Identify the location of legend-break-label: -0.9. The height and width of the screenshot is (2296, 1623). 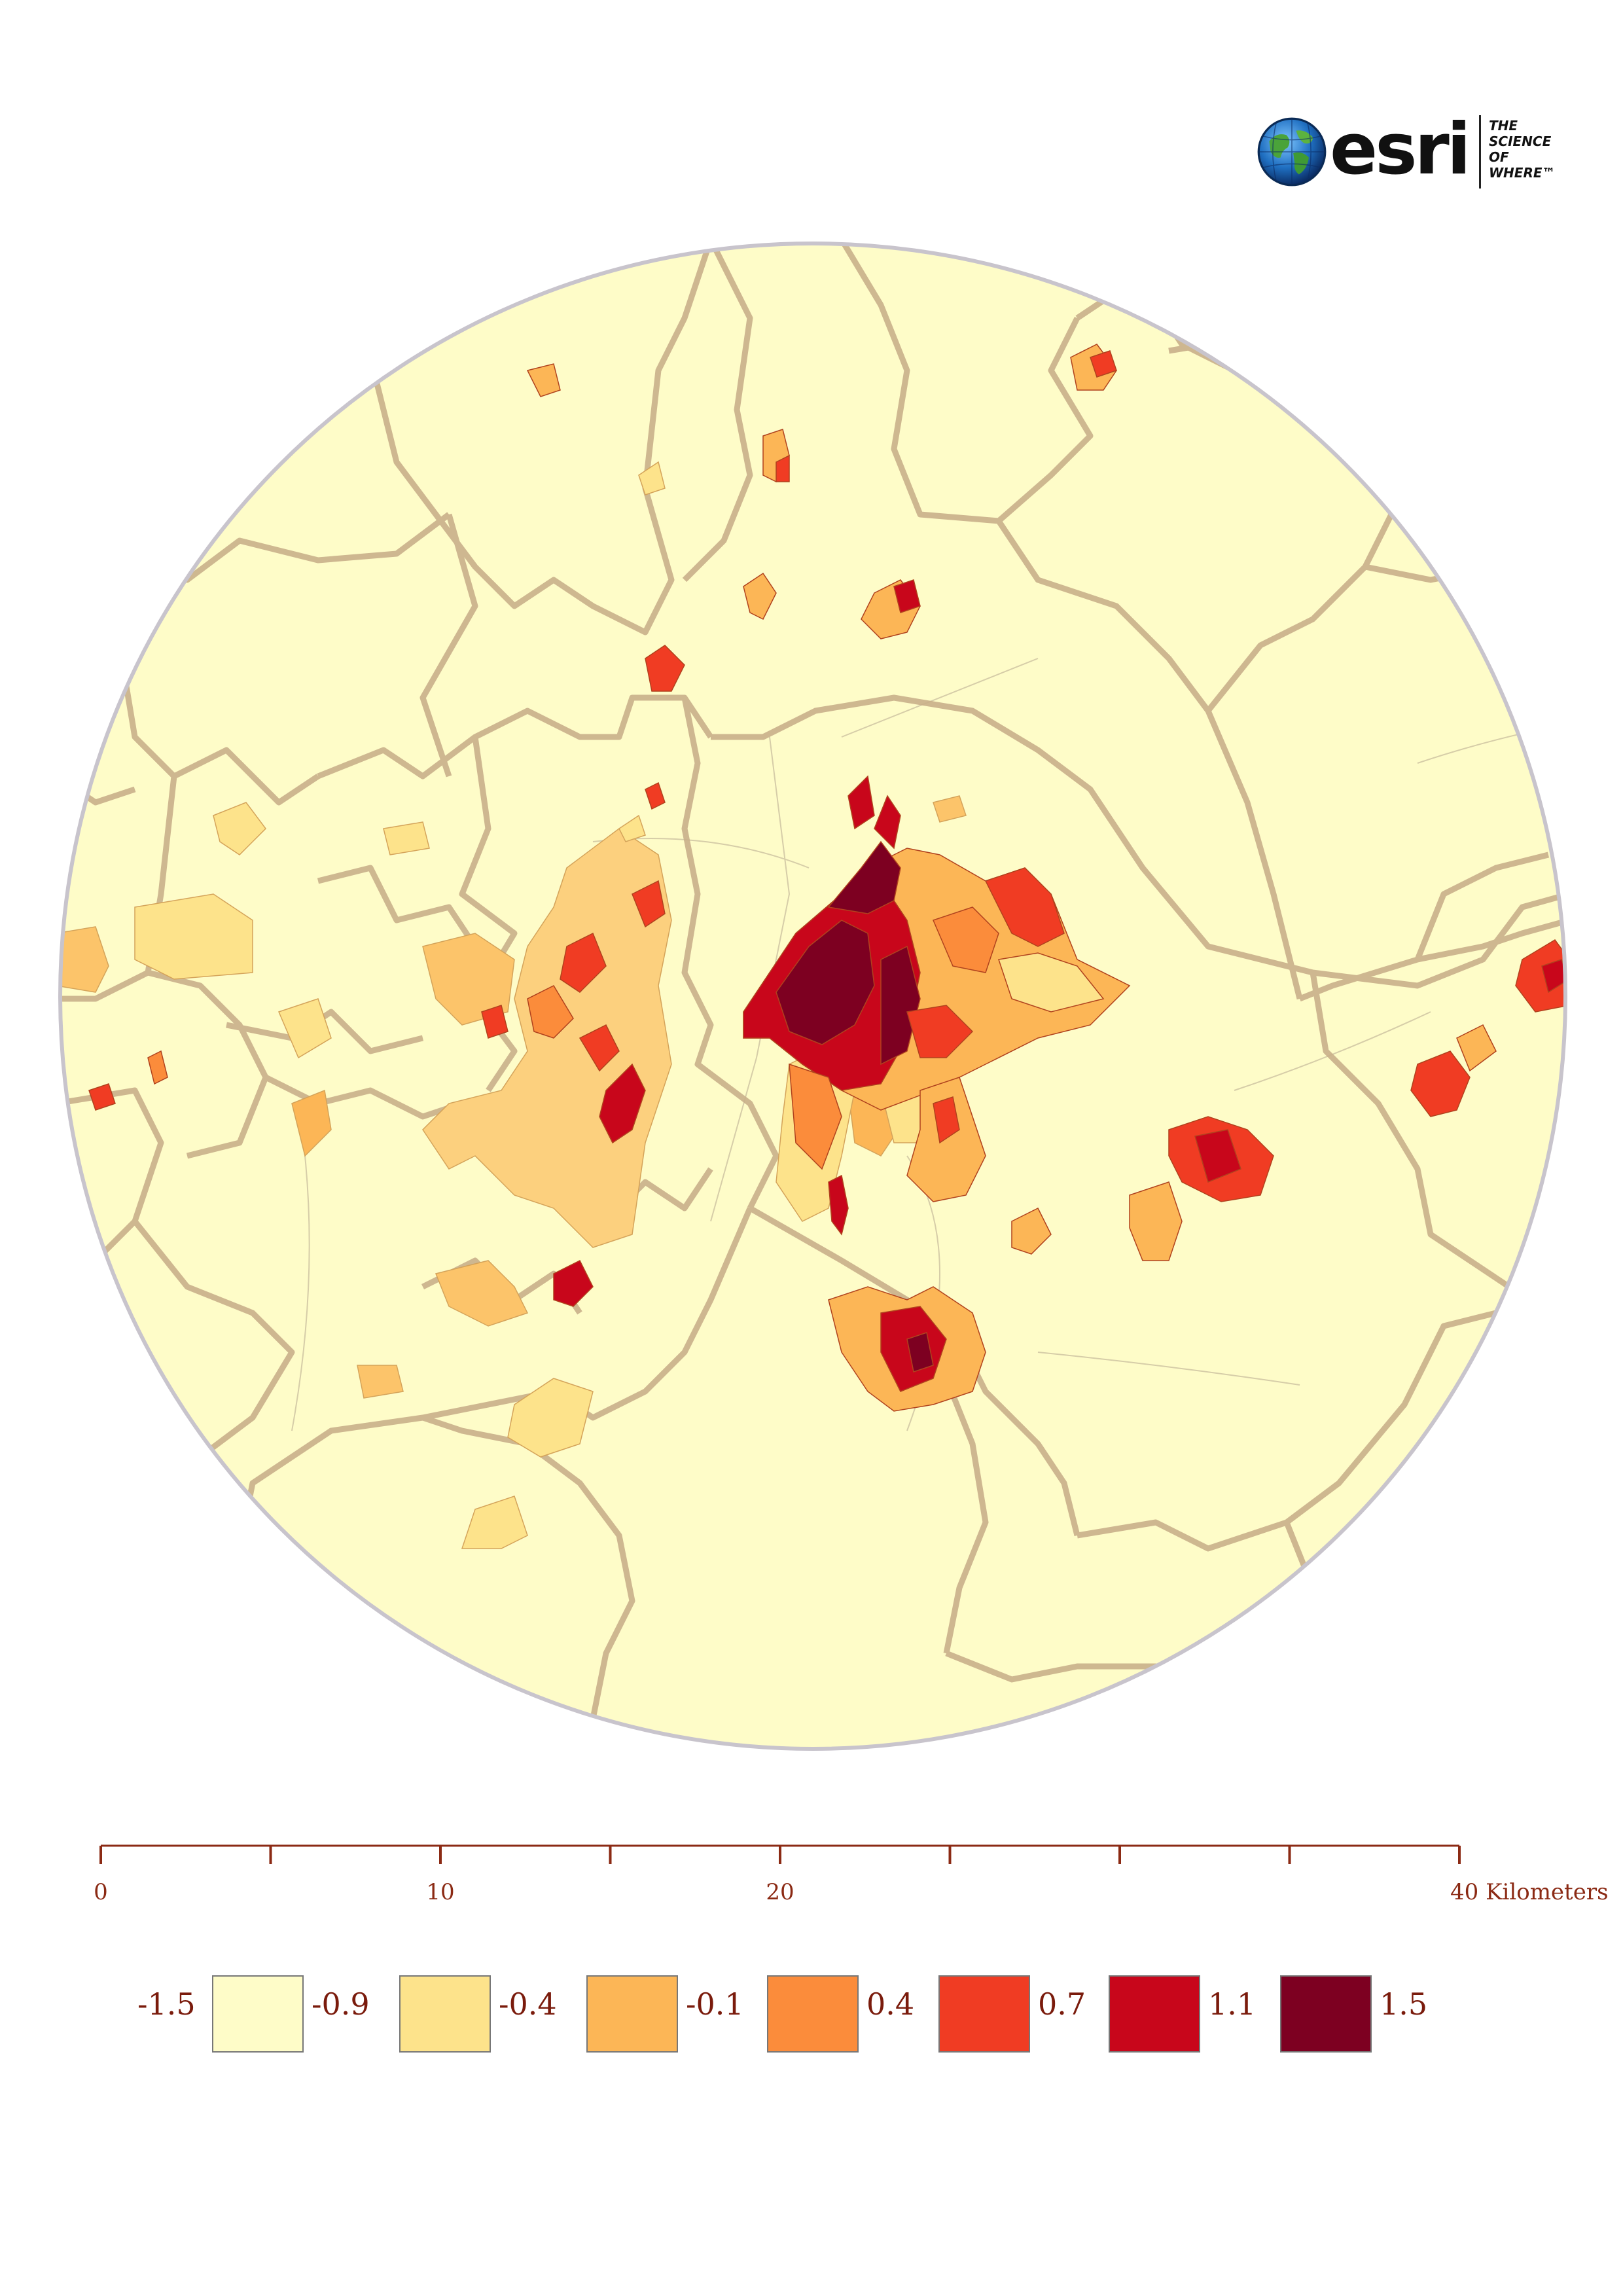
(341, 2004).